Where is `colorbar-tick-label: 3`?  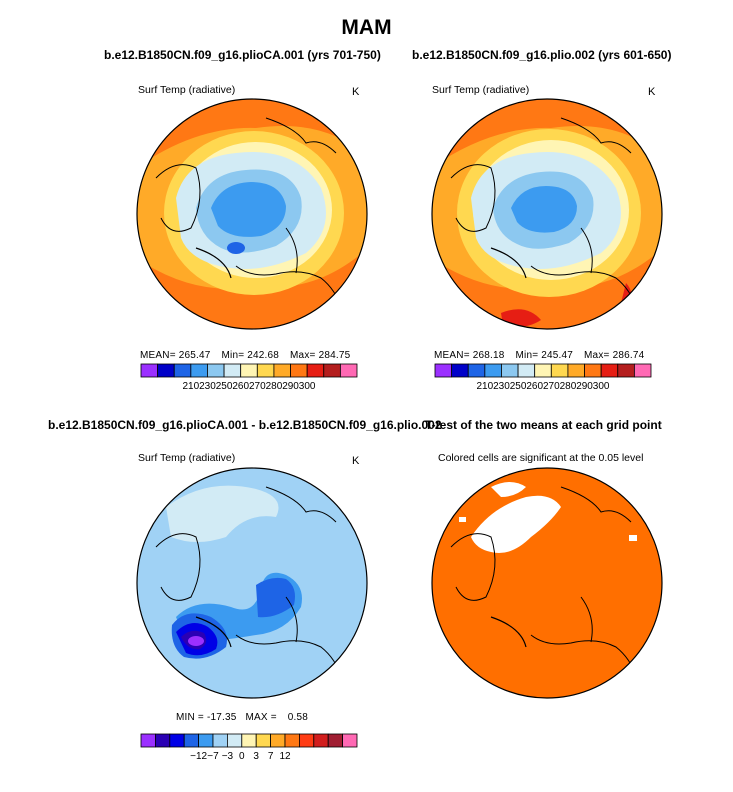 colorbar-tick-label: 3 is located at coordinates (256, 756).